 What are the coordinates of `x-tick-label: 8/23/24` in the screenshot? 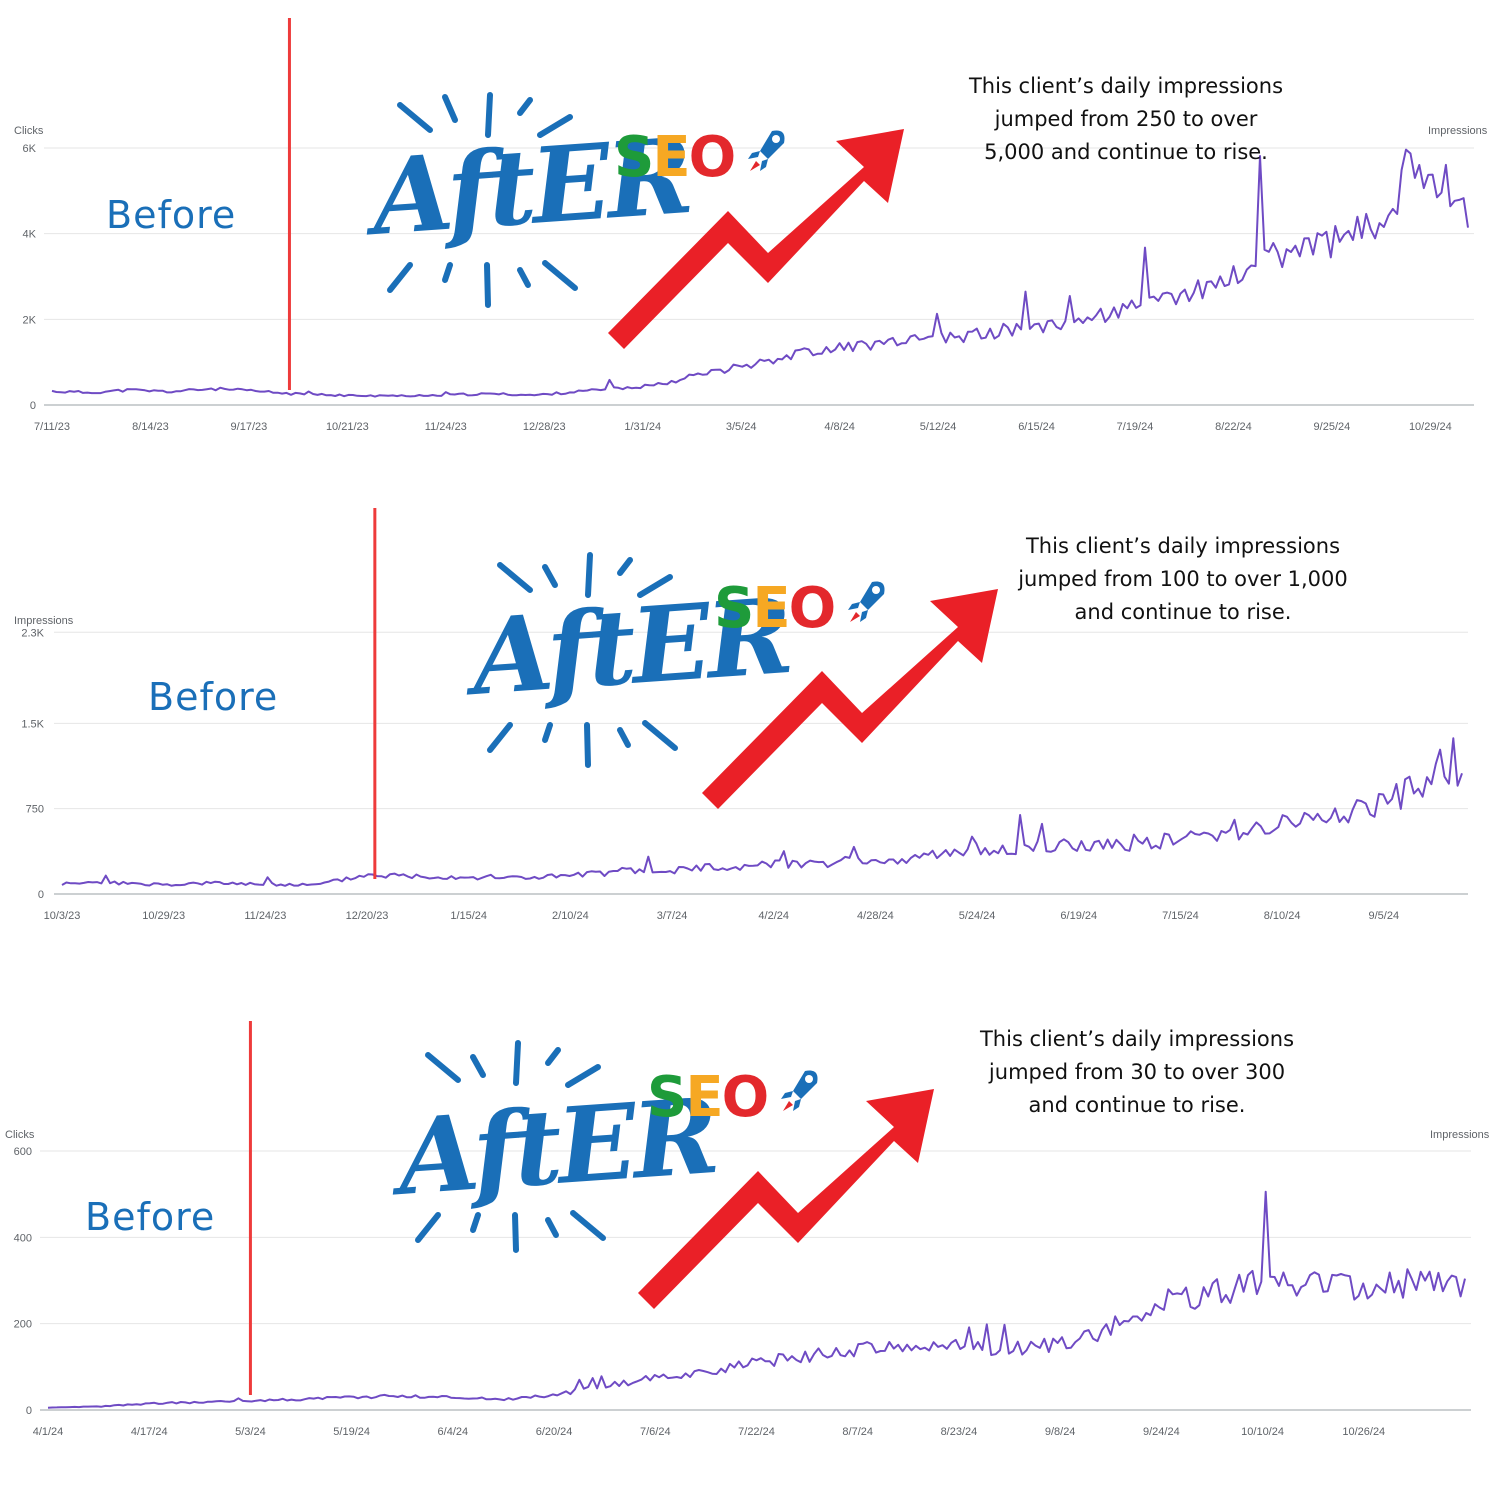 It's located at (959, 1432).